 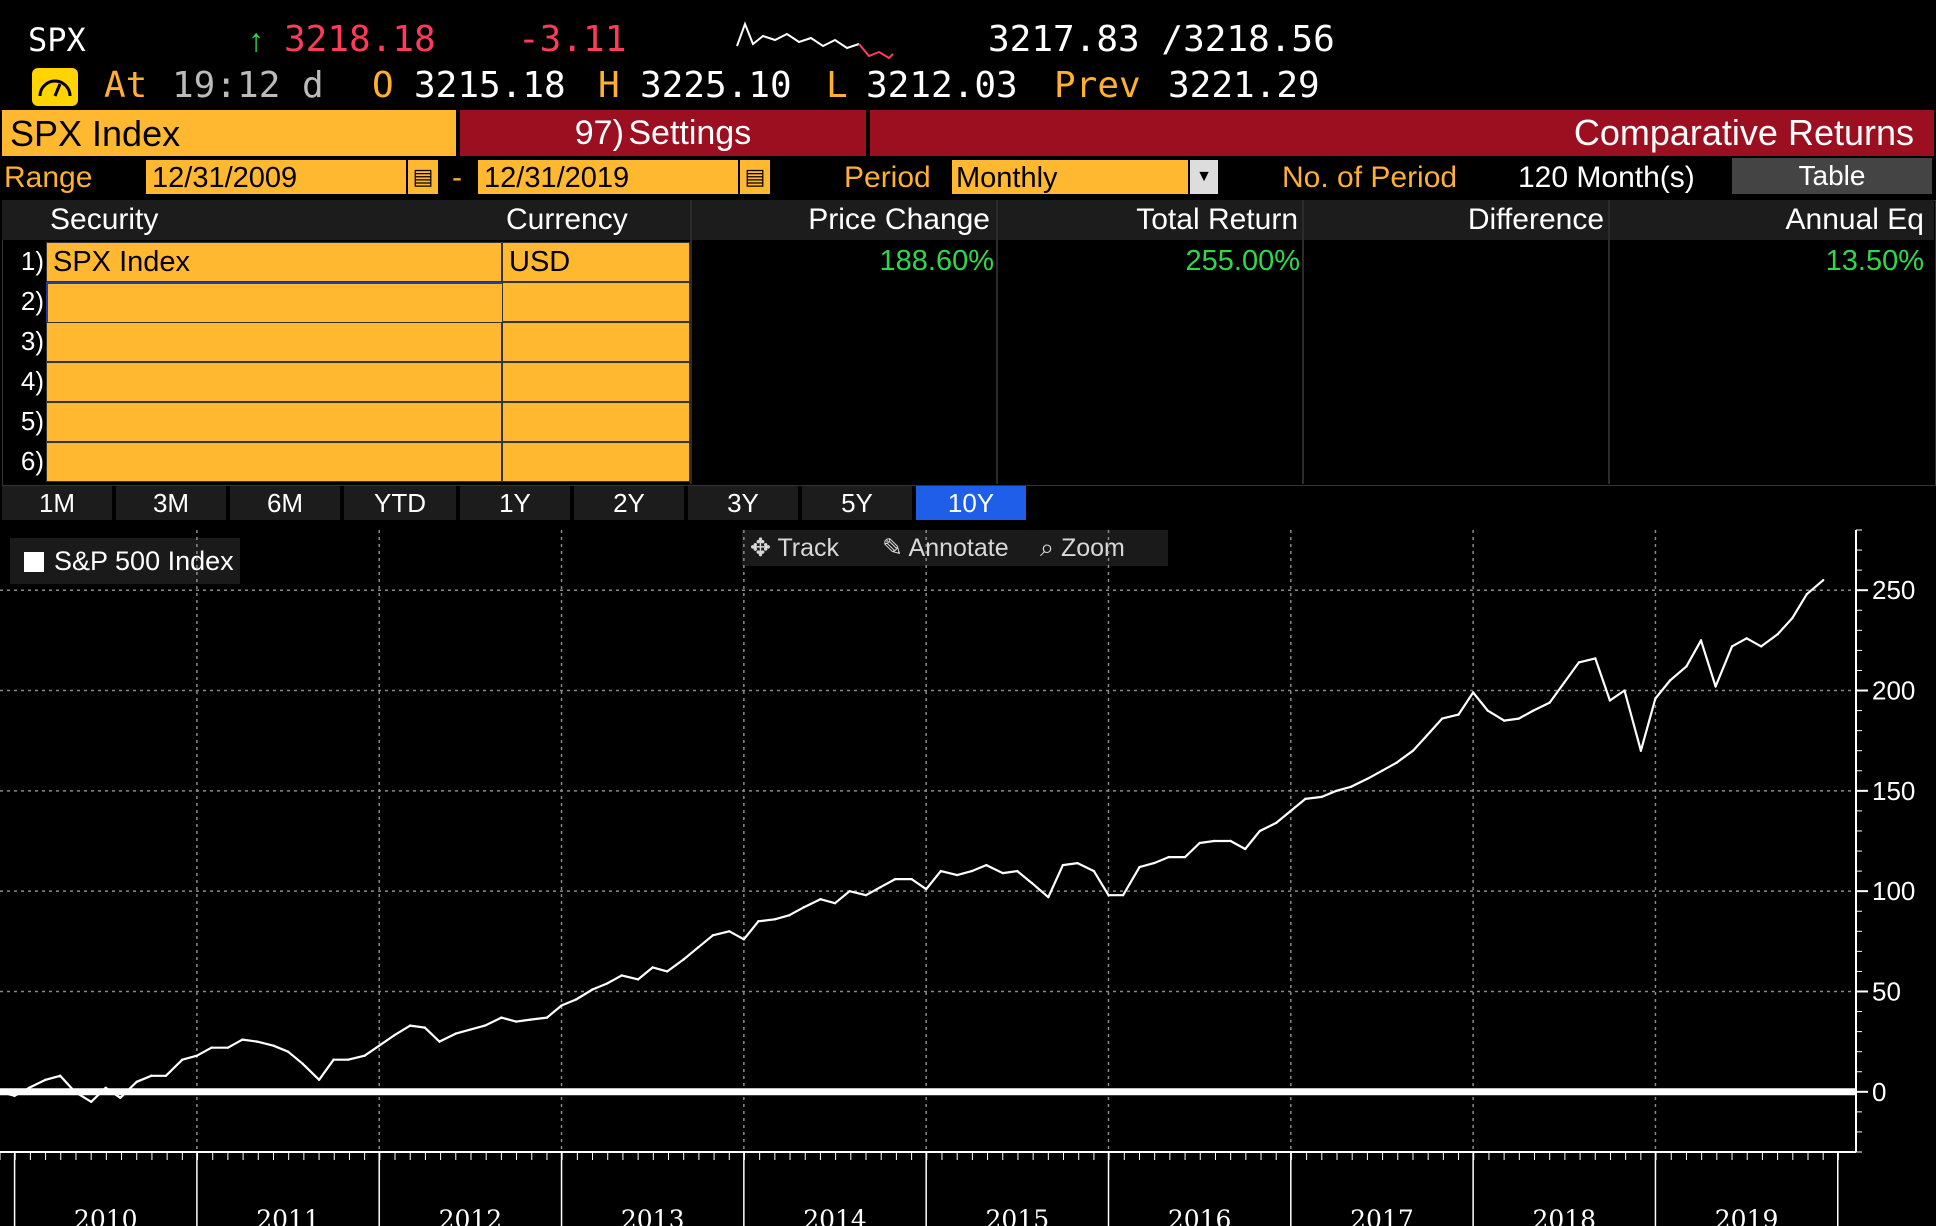 What do you see at coordinates (288, 1215) in the screenshot?
I see `x-tick-label: 2011` at bounding box center [288, 1215].